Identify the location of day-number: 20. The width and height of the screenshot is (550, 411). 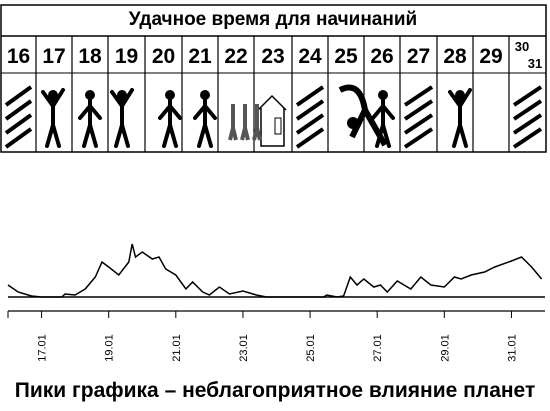
(163, 56).